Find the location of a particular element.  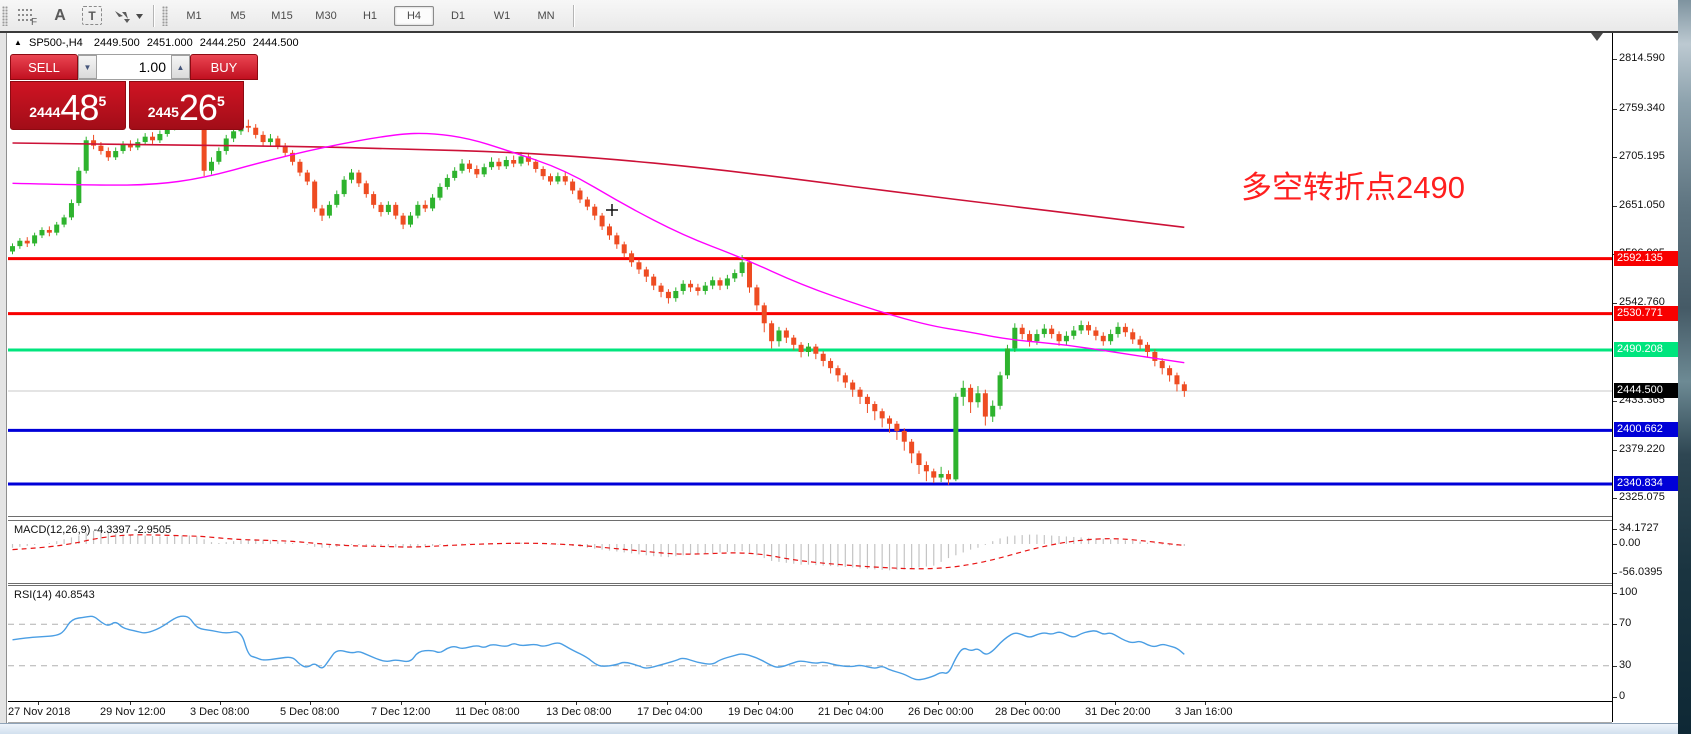

volume-increase-button: ▲ is located at coordinates (180, 67).